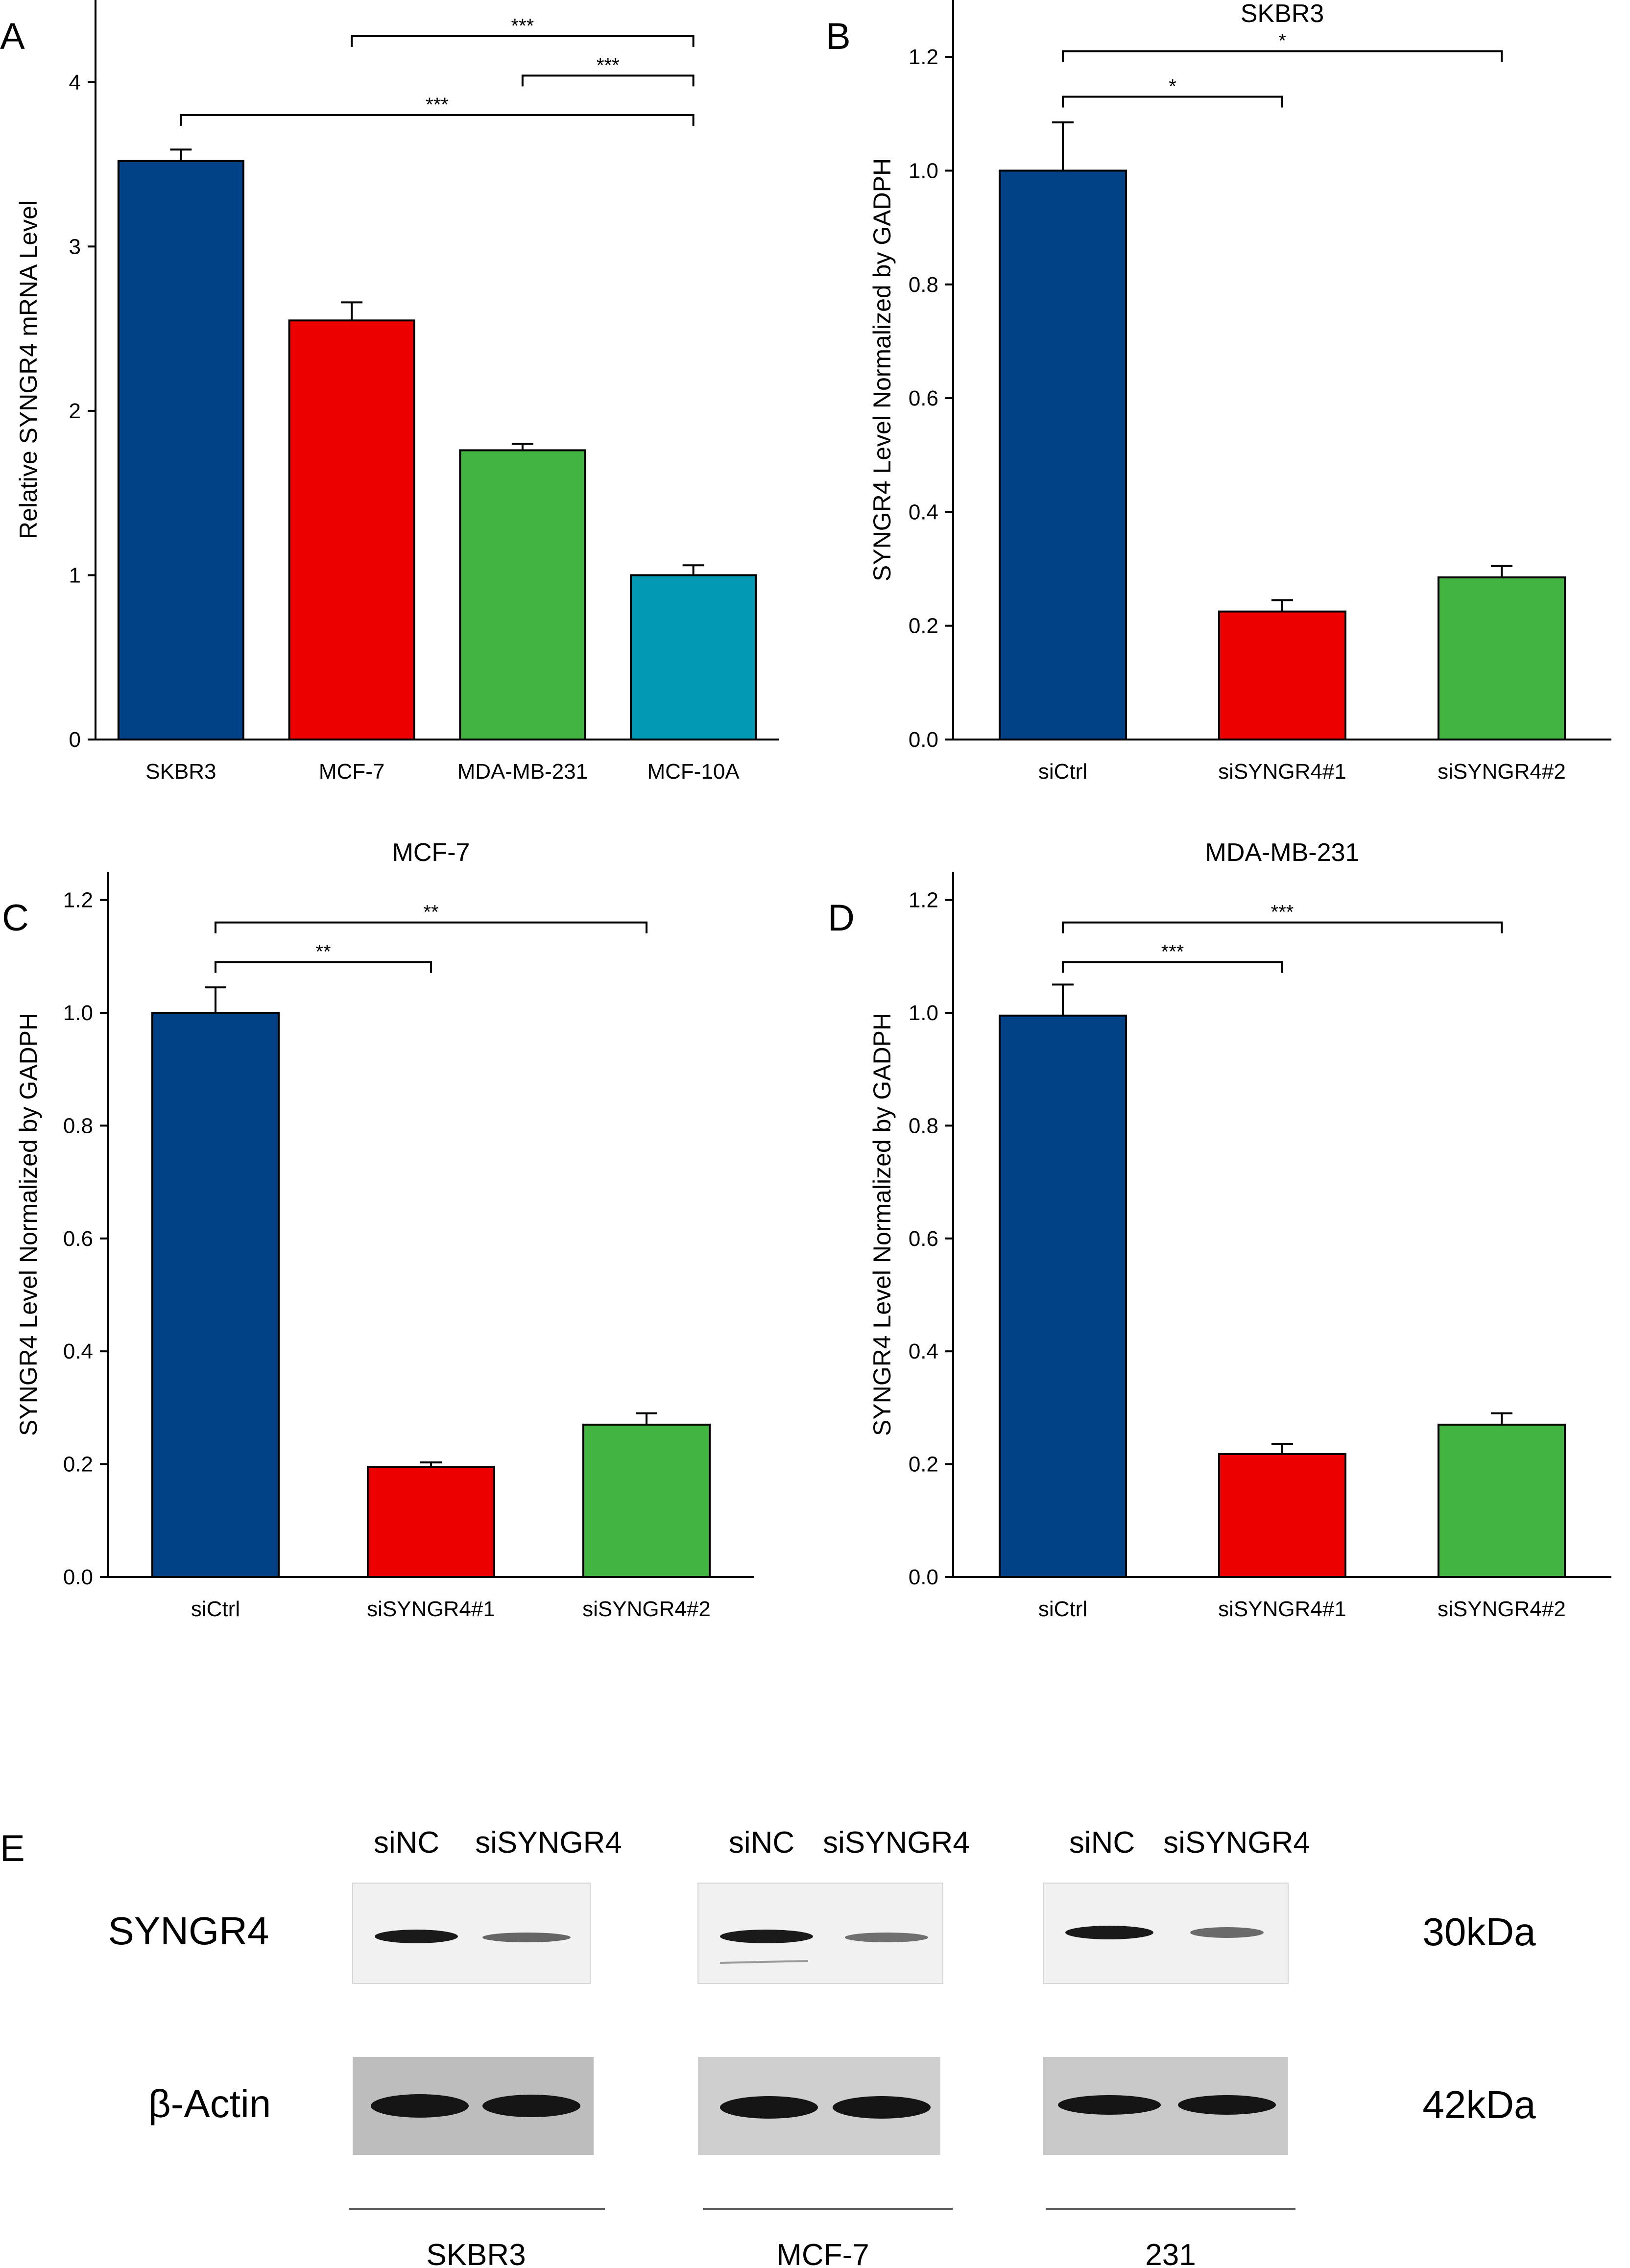  I want to click on y-axis-label-b: SYNGR4 Level Normalized by GADPH, so click(882, 369).